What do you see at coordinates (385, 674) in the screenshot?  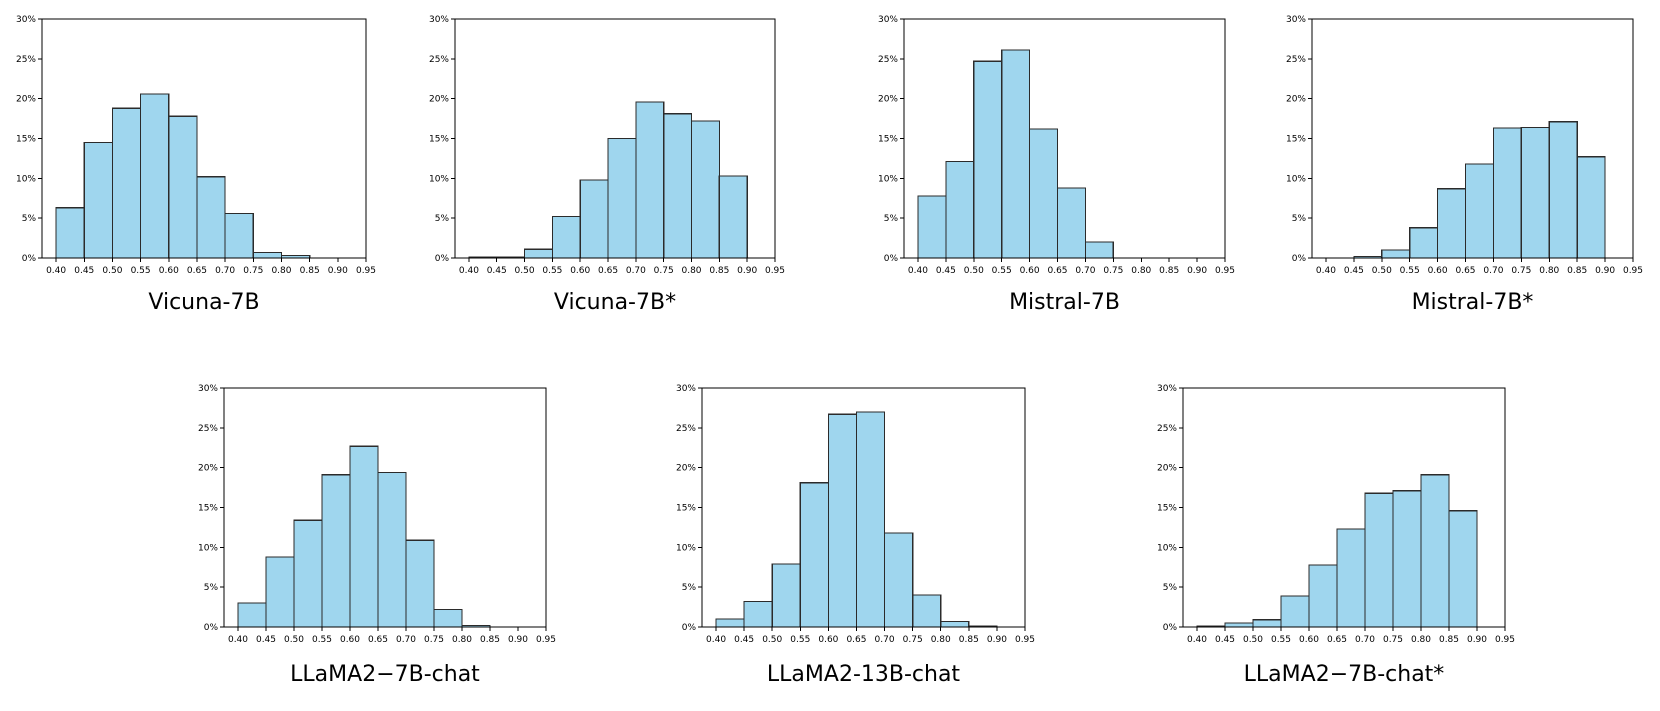 I see `chart-title: LLaMA2−7B-chat` at bounding box center [385, 674].